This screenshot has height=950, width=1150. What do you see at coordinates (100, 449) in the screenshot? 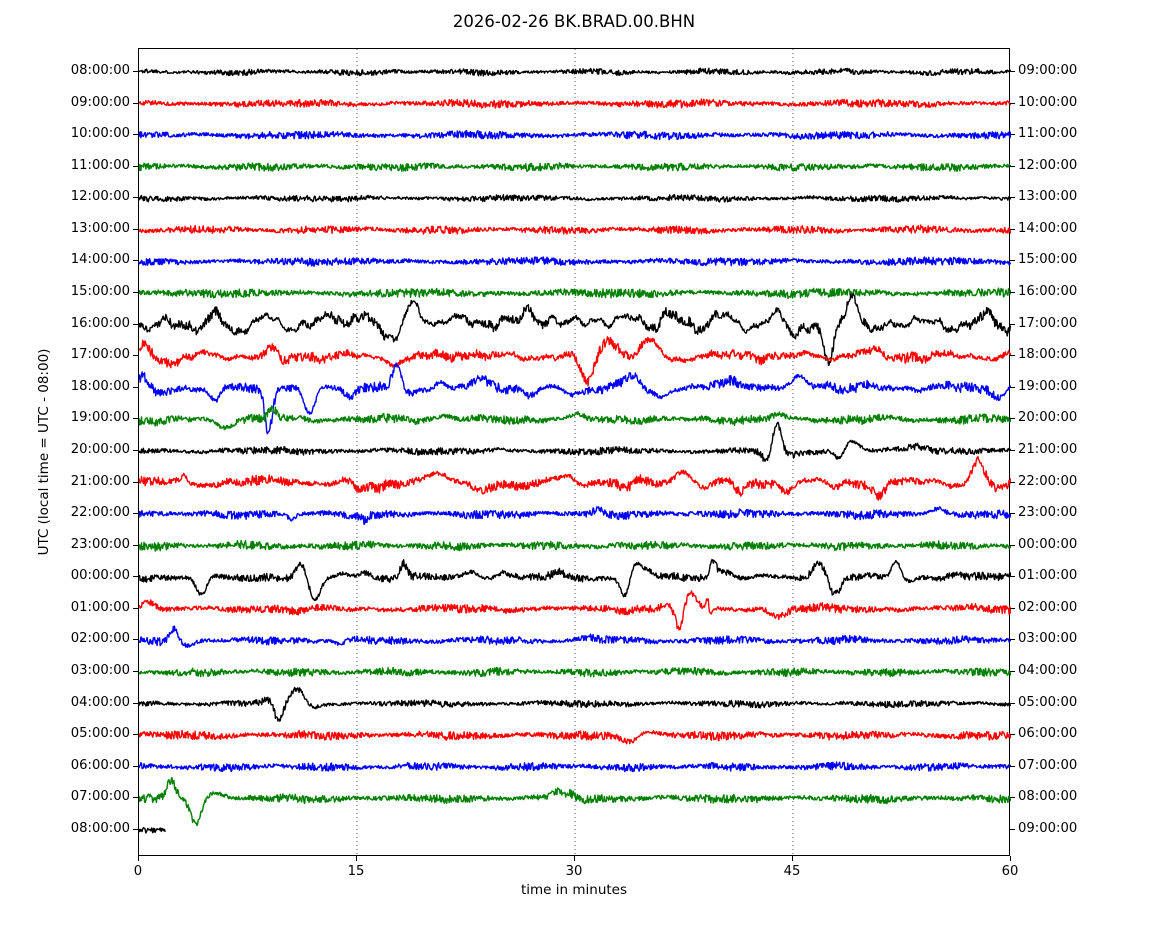
I see `left-time-label: 20:00:00` at bounding box center [100, 449].